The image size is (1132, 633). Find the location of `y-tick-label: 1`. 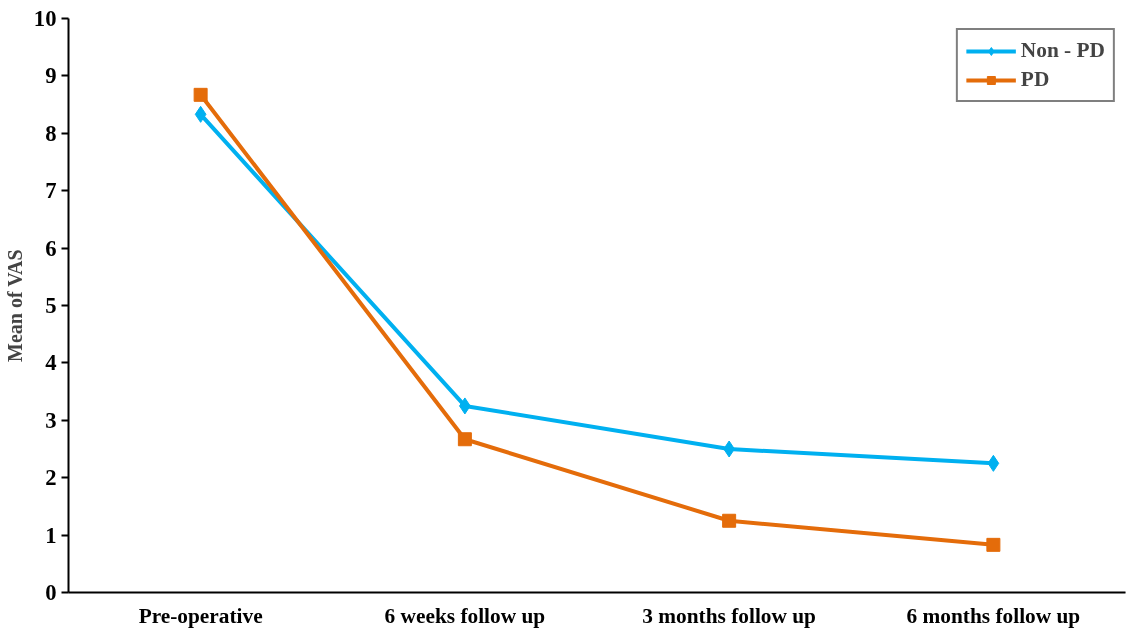

y-tick-label: 1 is located at coordinates (51, 535).